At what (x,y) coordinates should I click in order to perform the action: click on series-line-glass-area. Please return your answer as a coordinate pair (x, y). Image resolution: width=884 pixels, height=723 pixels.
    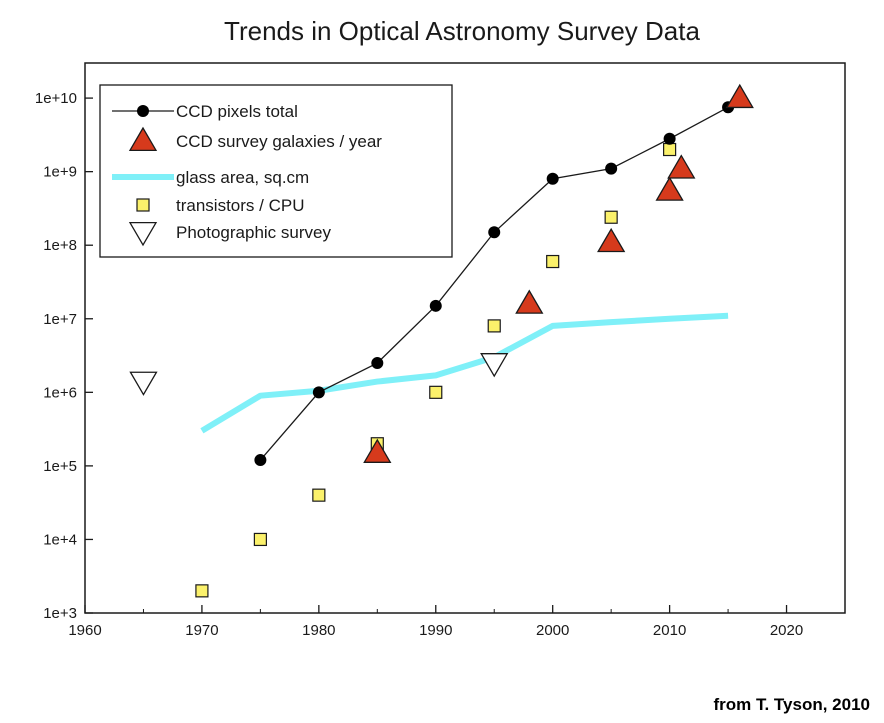
    Looking at the image, I should click on (464, 373).